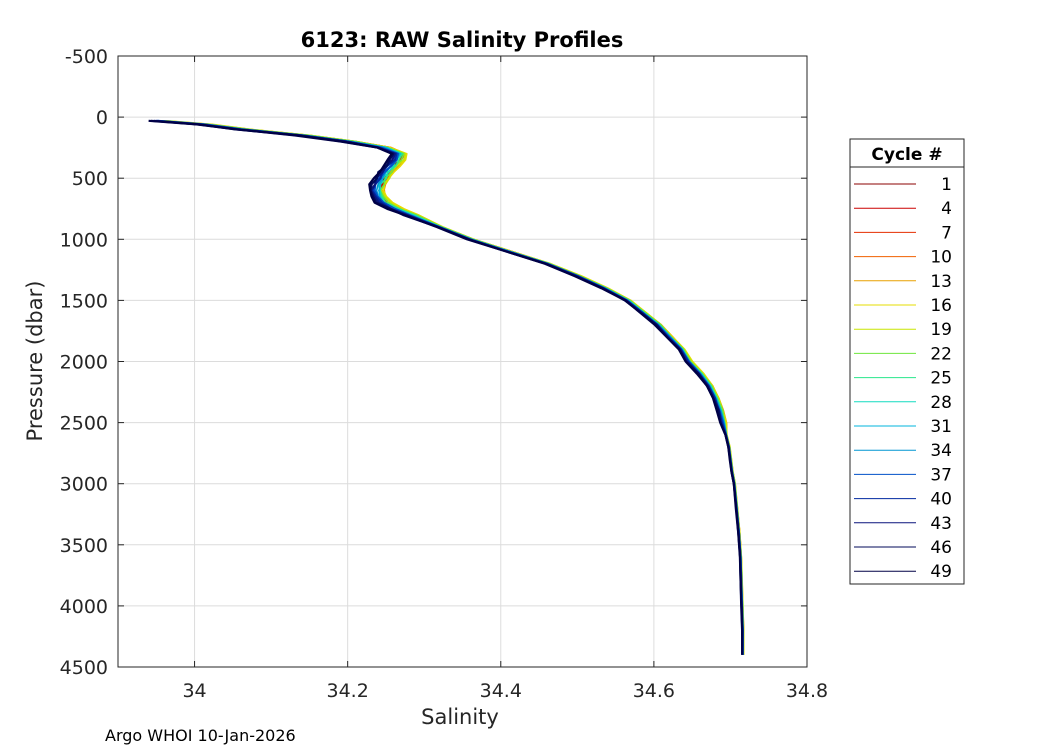 The height and width of the screenshot is (750, 1050). Describe the element at coordinates (941, 379) in the screenshot. I see `legend-label-25: 25` at that location.